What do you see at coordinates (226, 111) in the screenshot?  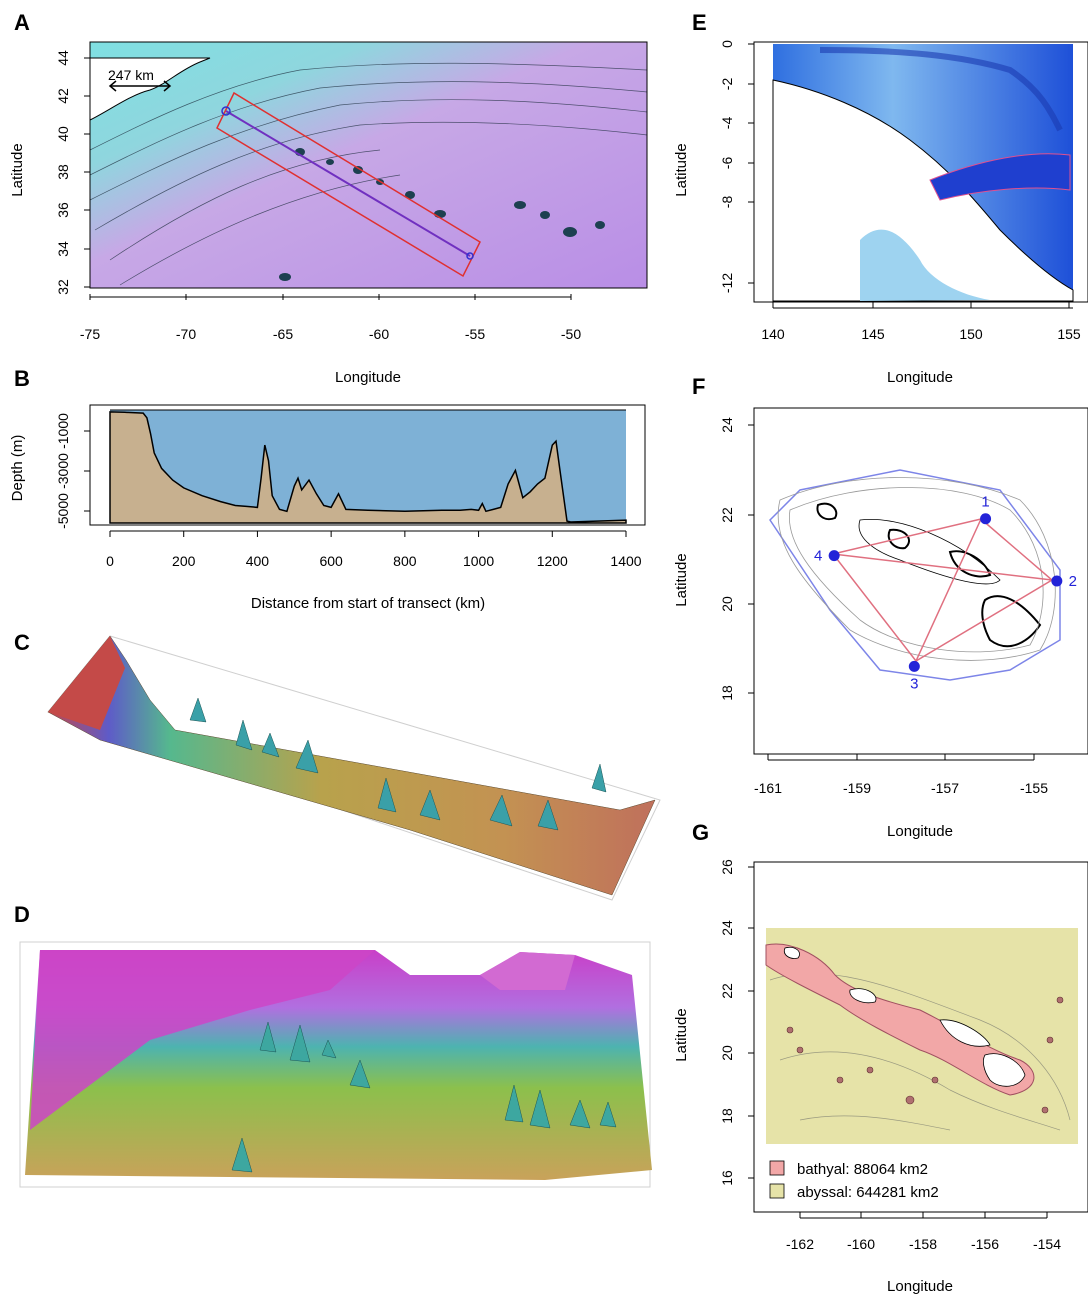 I see `transect-start-marker` at bounding box center [226, 111].